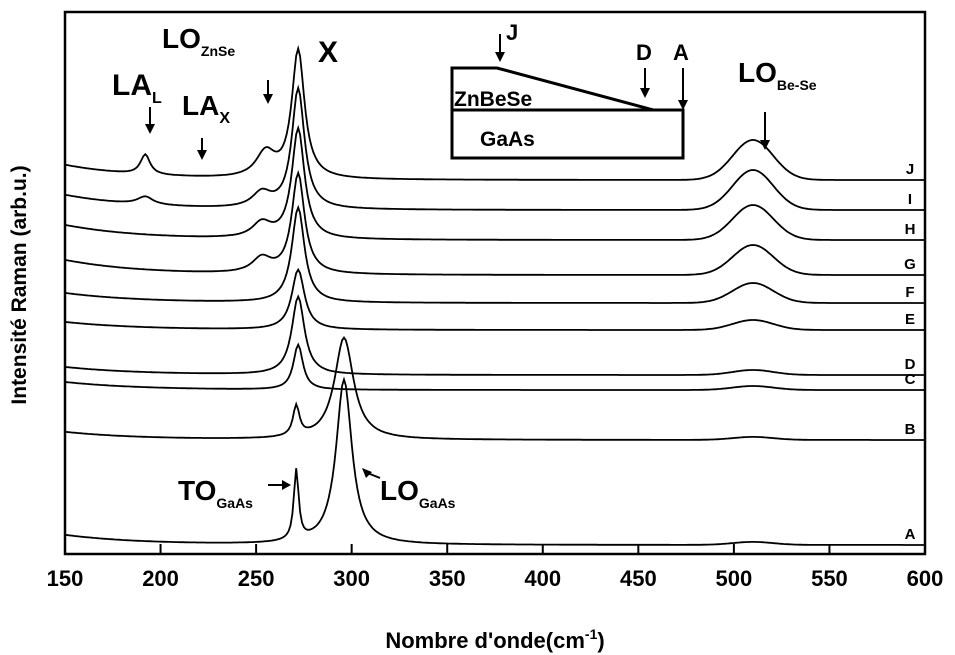  Describe the element at coordinates (910, 229) in the screenshot. I see `curve-label-H: H` at that location.